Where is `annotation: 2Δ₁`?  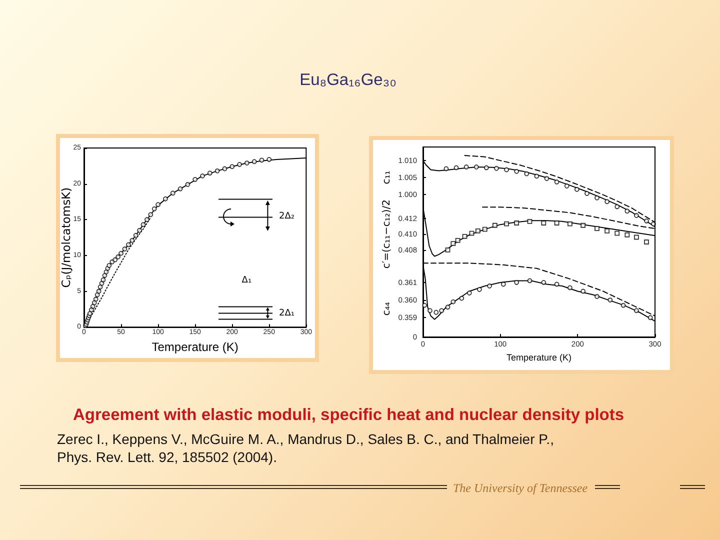
annotation: 2Δ₁ is located at coordinates (286, 314).